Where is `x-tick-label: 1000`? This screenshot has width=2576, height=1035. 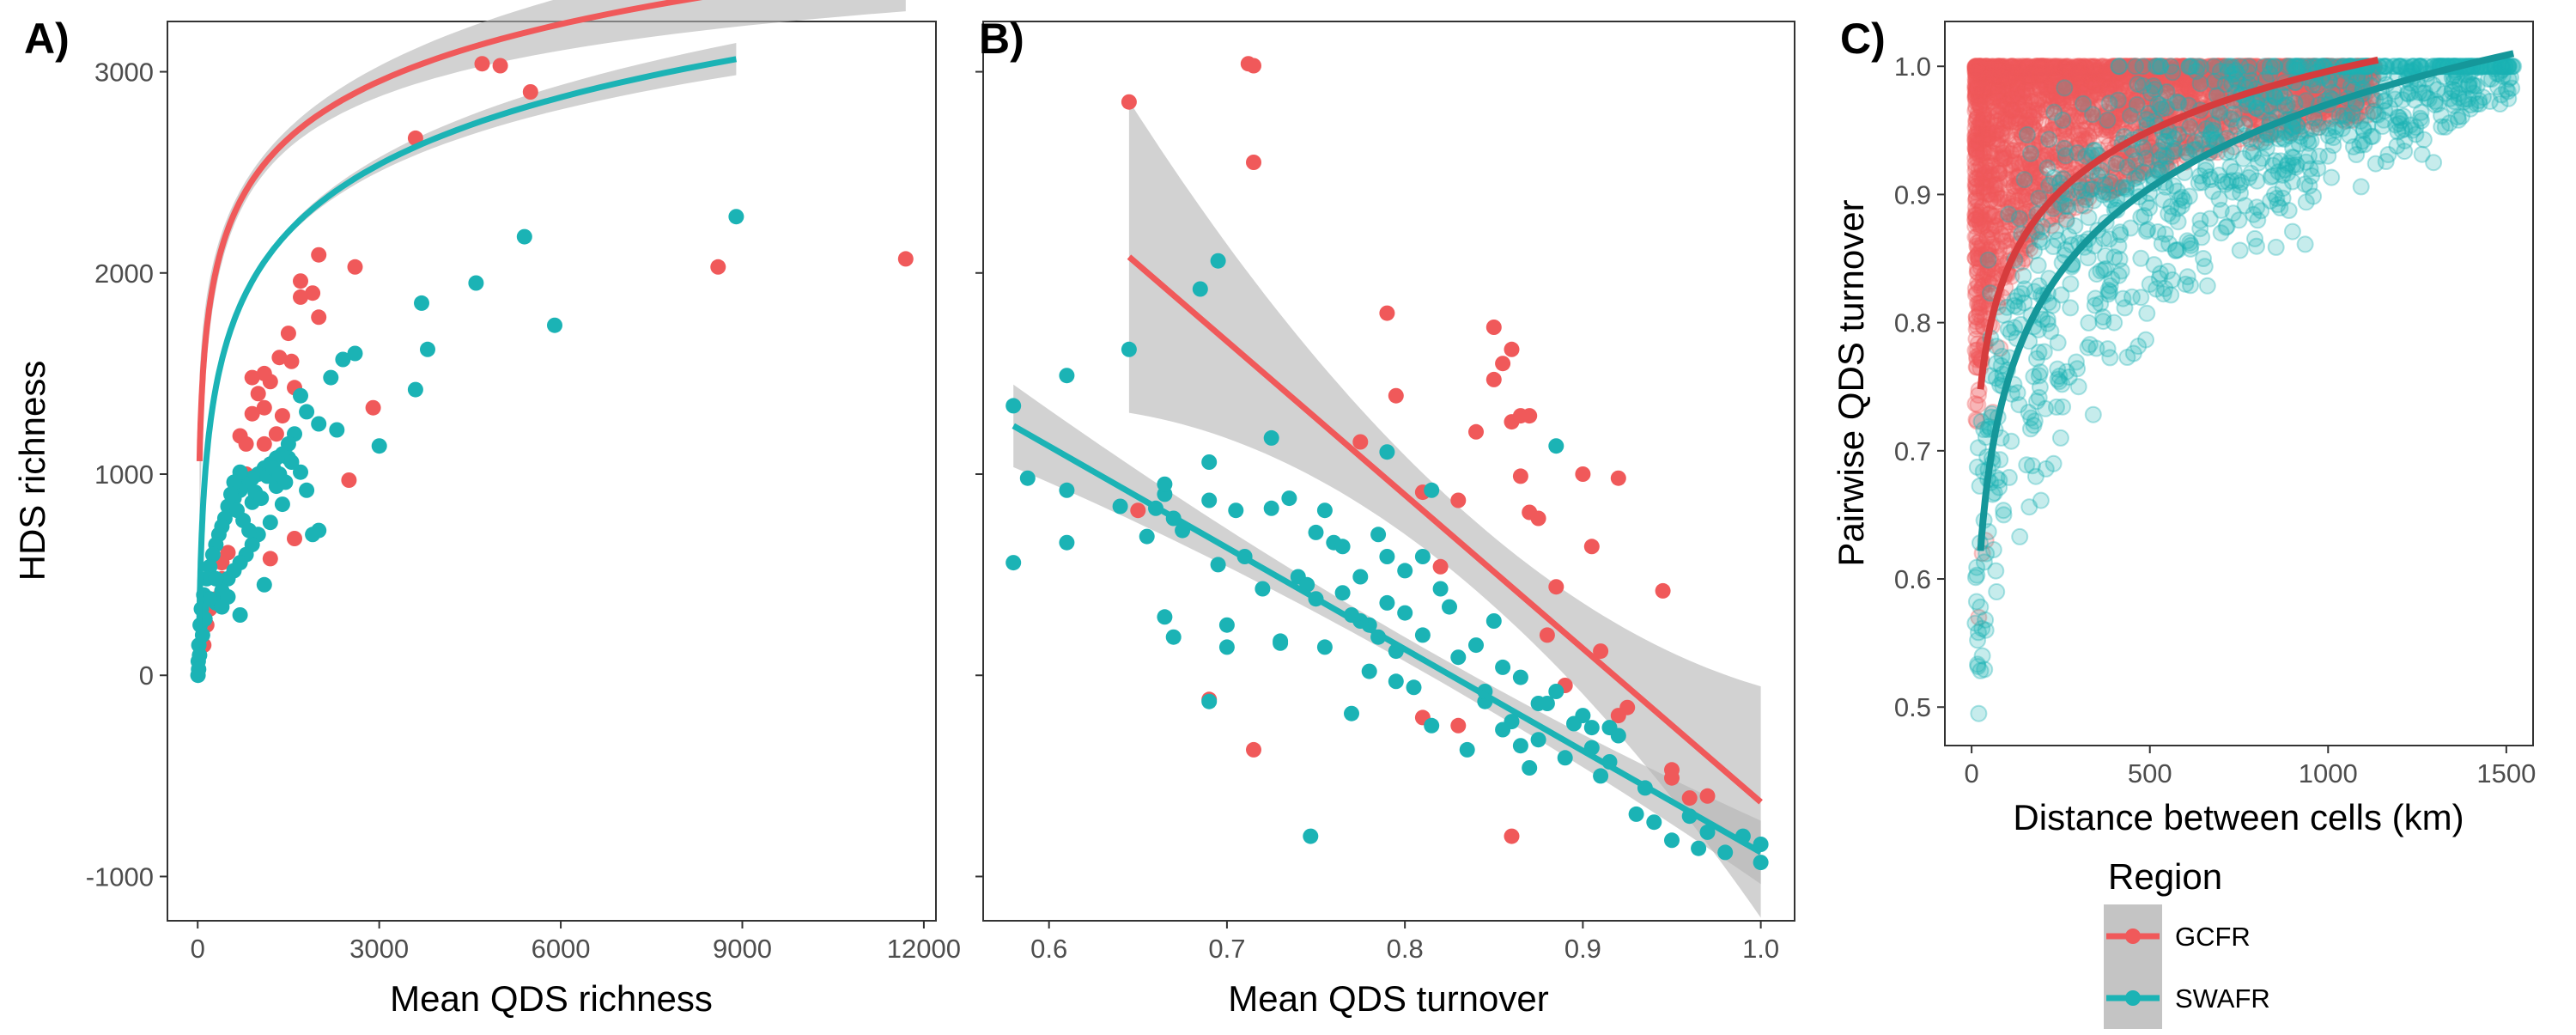
x-tick-label: 1000 is located at coordinates (2328, 773).